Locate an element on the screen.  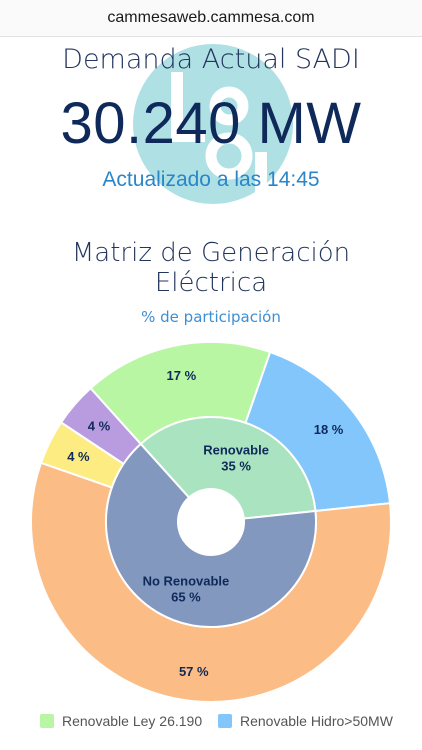
legend-swatch-ley is located at coordinates (47, 721).